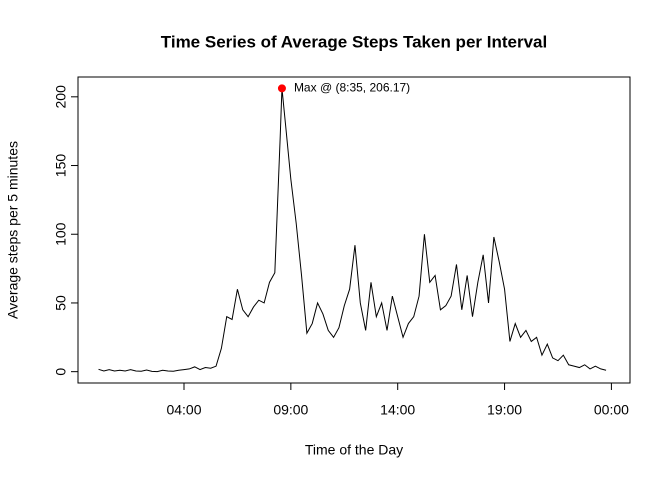 Image resolution: width=672 pixels, height=480 pixels. I want to click on x-tick-label: 00:00, so click(611, 410).